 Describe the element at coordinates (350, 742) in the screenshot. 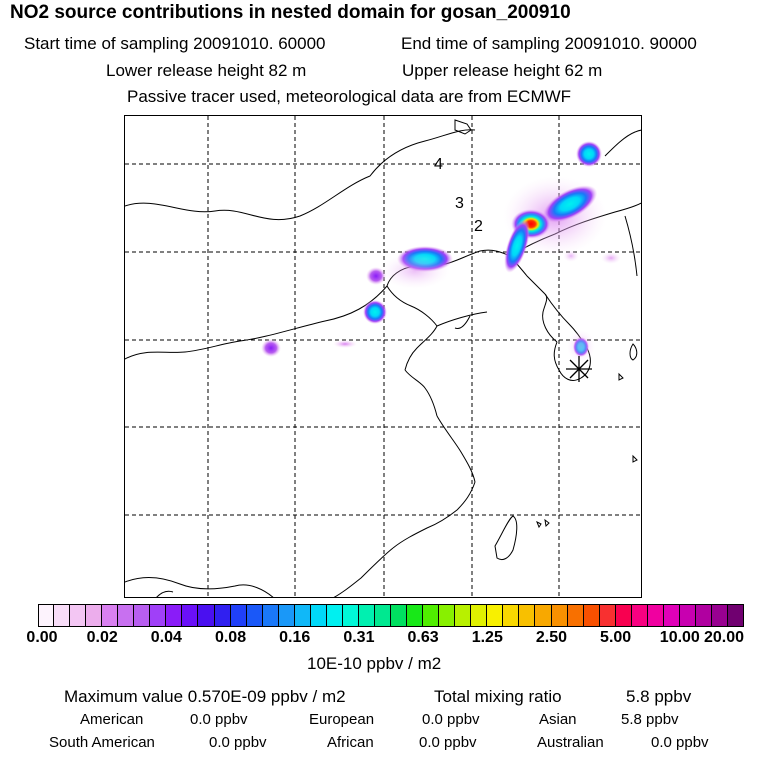

I see `region-name-african: African` at that location.